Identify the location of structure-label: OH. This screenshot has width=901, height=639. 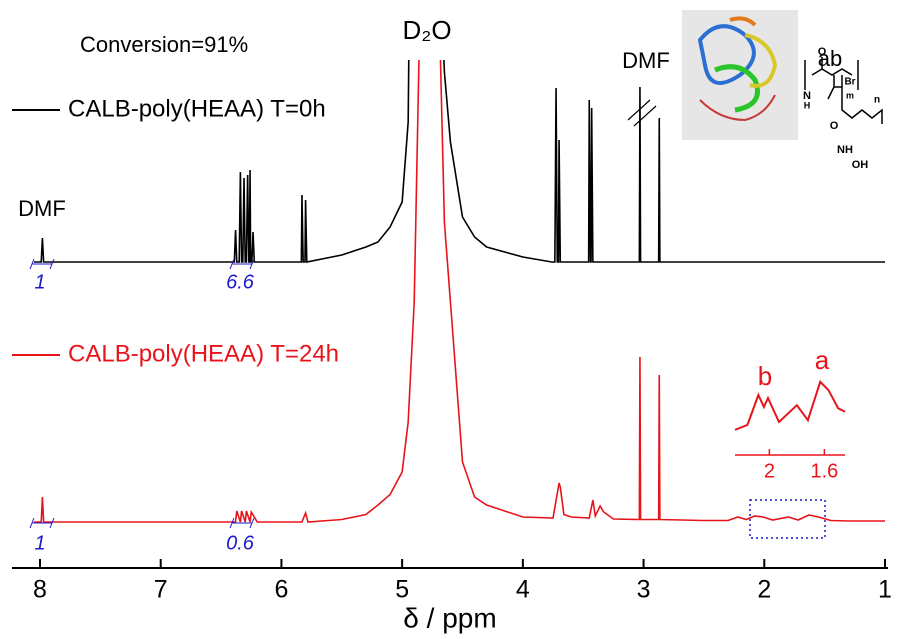
(860, 165).